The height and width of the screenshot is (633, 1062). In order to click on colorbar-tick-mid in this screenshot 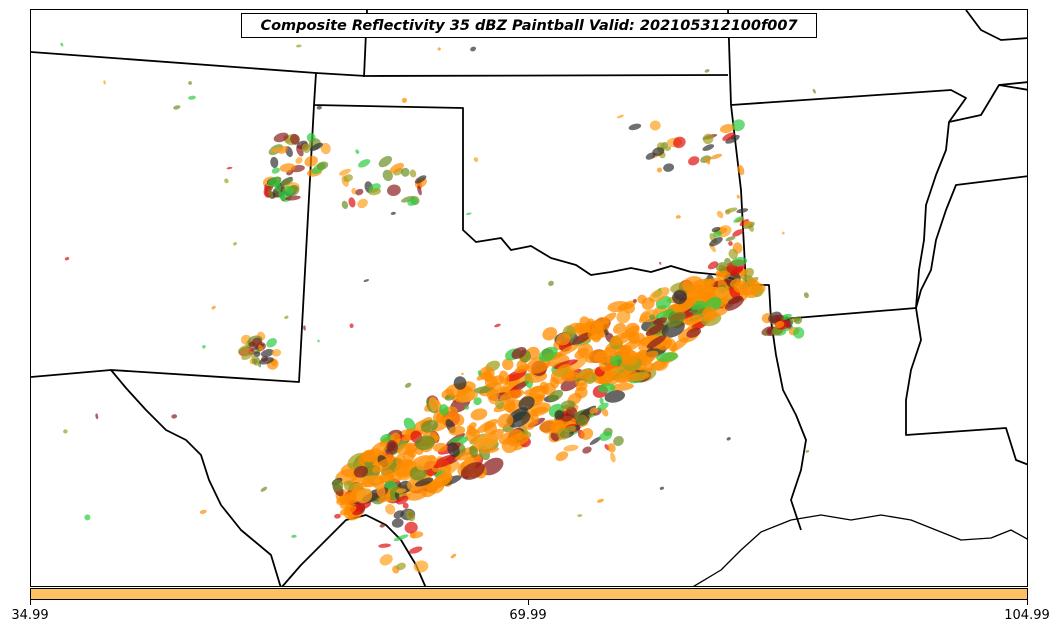, I will do `click(528, 602)`.